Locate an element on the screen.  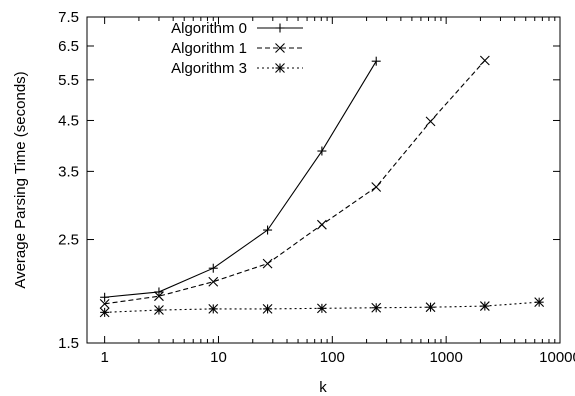
x-axis-label: k is located at coordinates (323, 387).